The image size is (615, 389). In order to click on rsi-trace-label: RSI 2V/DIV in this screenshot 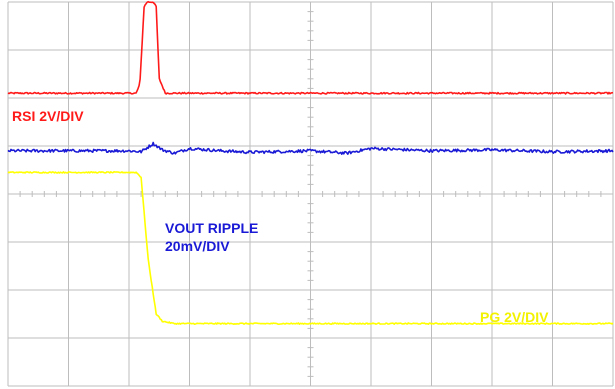, I will do `click(48, 116)`.